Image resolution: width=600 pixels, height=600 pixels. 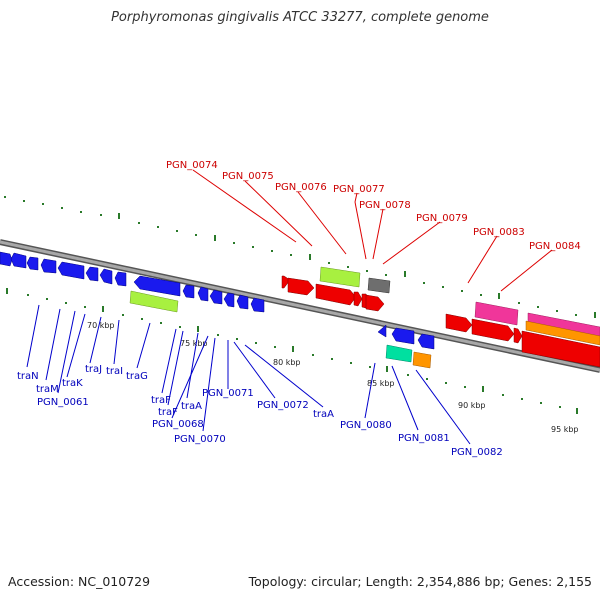 What do you see at coordinates (47, 389) in the screenshot?
I see `gene-label-tram: traM` at bounding box center [47, 389].